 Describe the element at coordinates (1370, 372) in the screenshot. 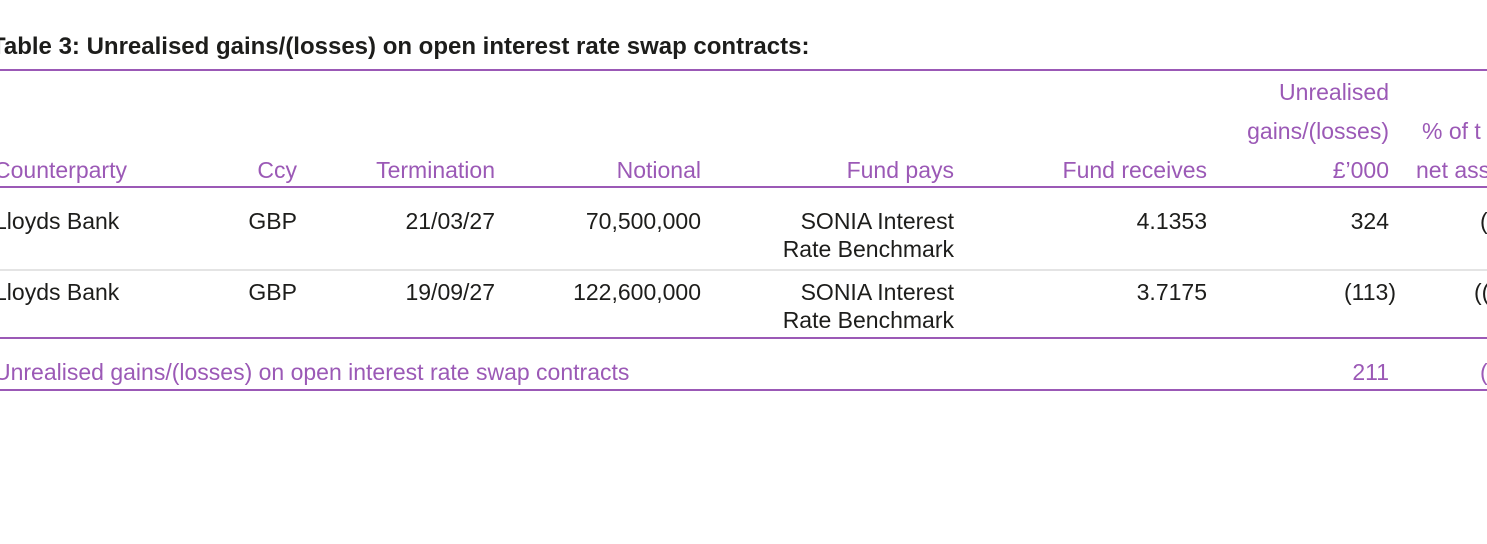

I see `total-unrealised: 211` at that location.